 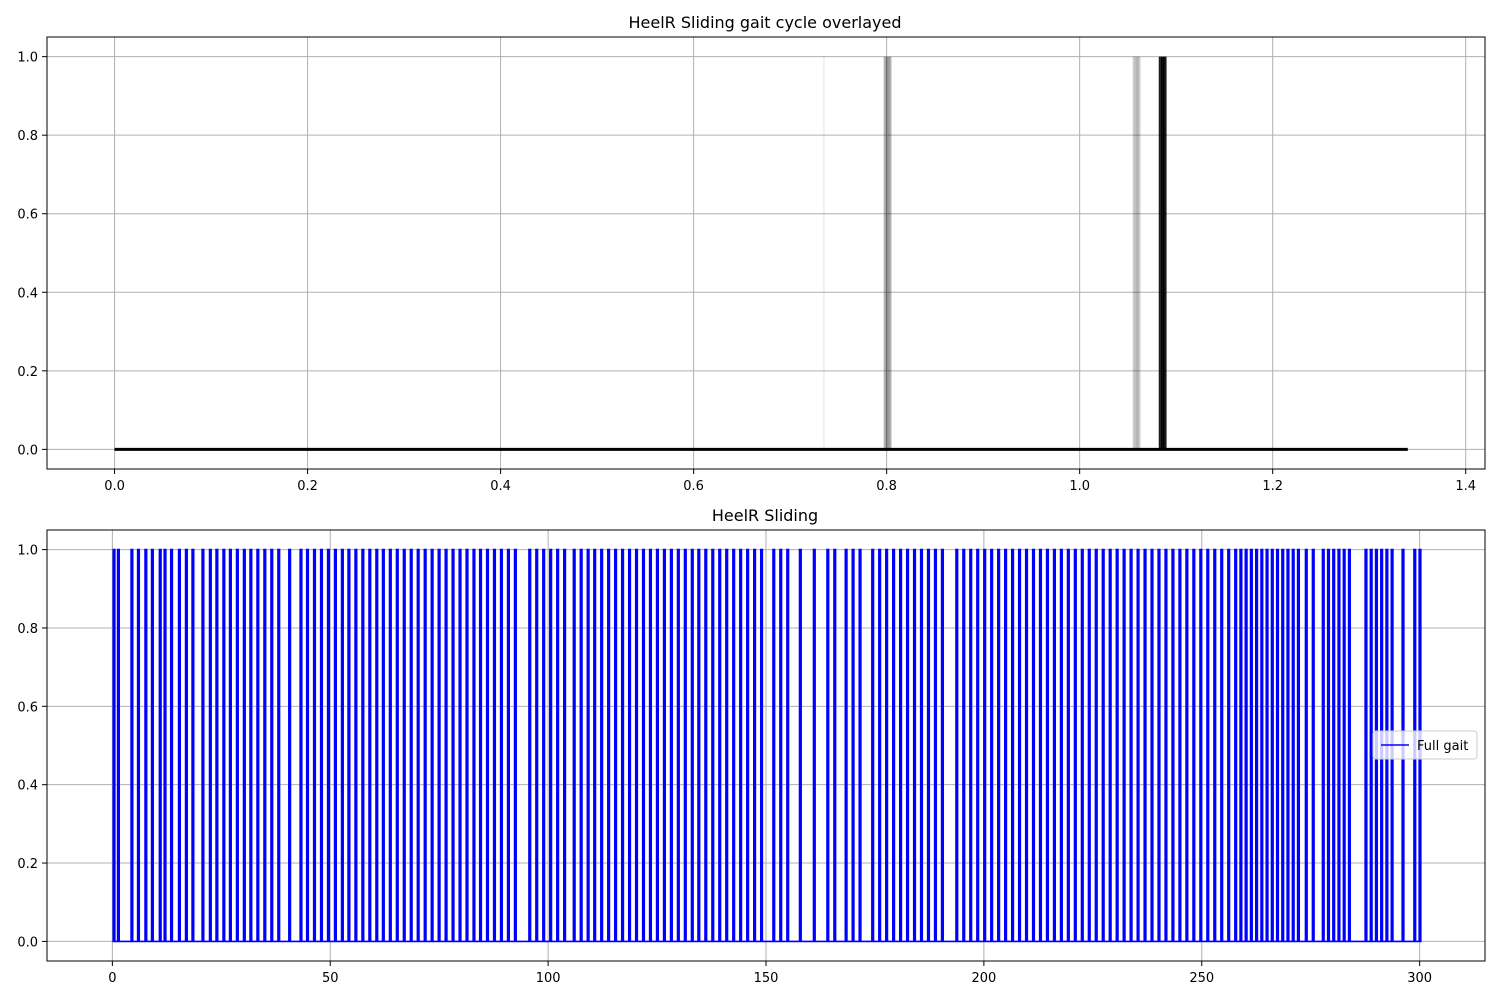 I want to click on chart-top-xtick-label: 0.4, so click(x=500, y=486).